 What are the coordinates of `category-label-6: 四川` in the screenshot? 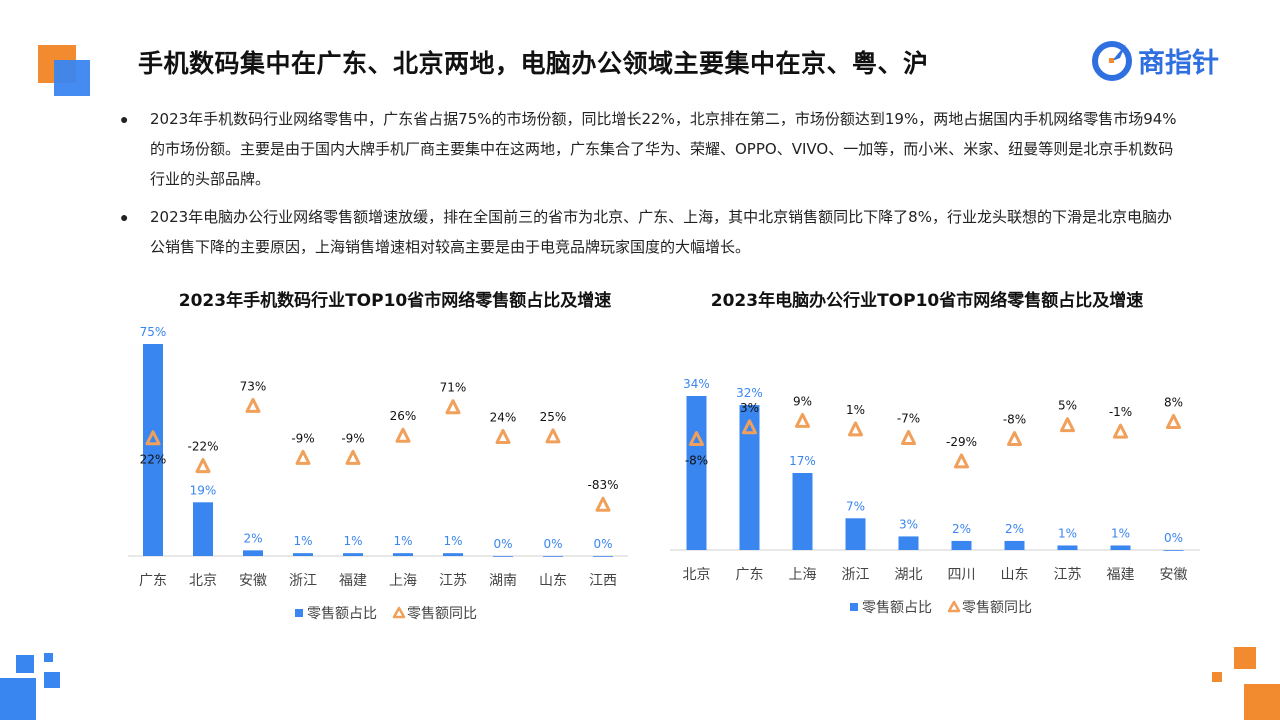 It's located at (962, 575).